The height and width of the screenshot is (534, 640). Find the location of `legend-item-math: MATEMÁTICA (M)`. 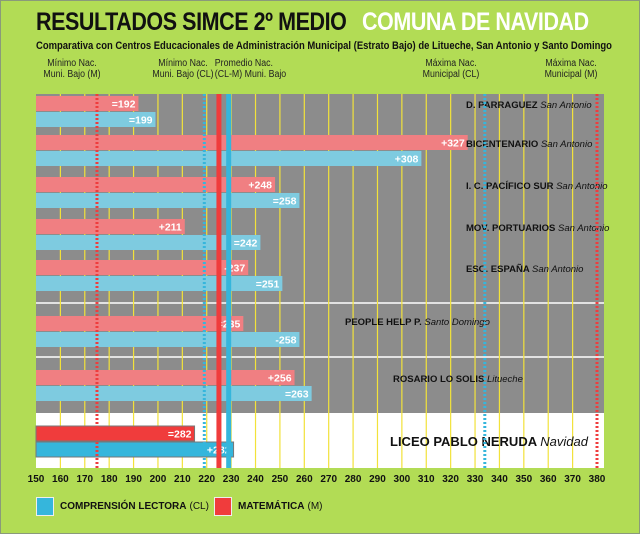

legend-item-math: MATEMÁTICA (M) is located at coordinates (268, 506).